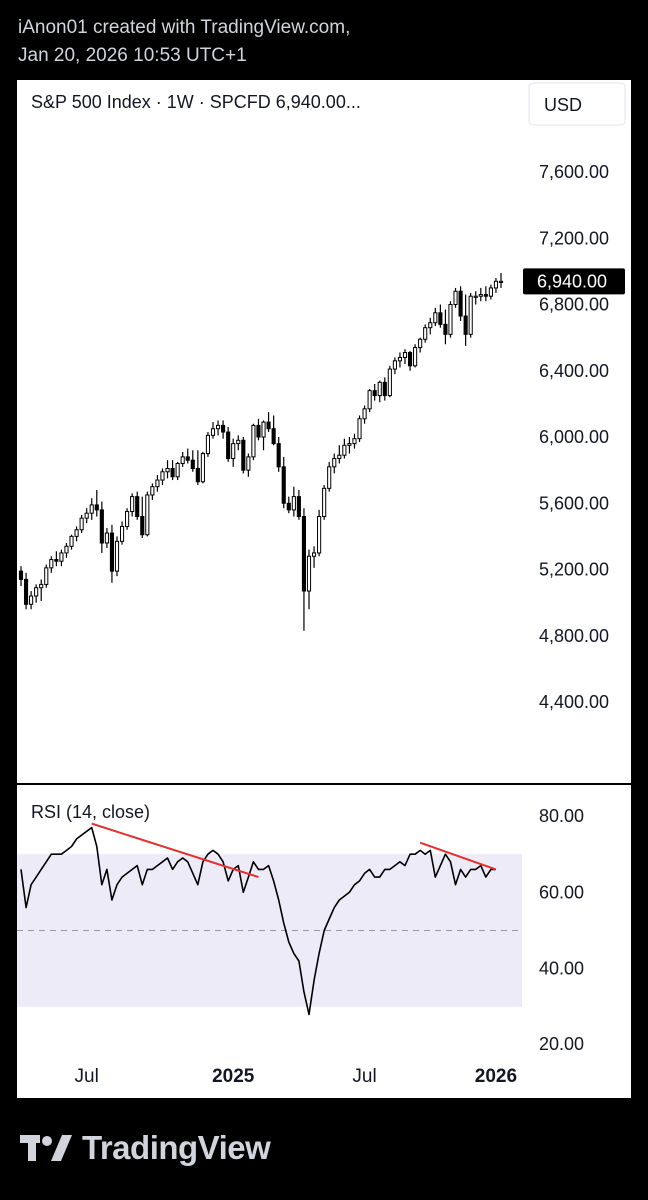 Image resolution: width=648 pixels, height=1200 pixels. I want to click on footer-brand: TradingView, so click(145, 1148).